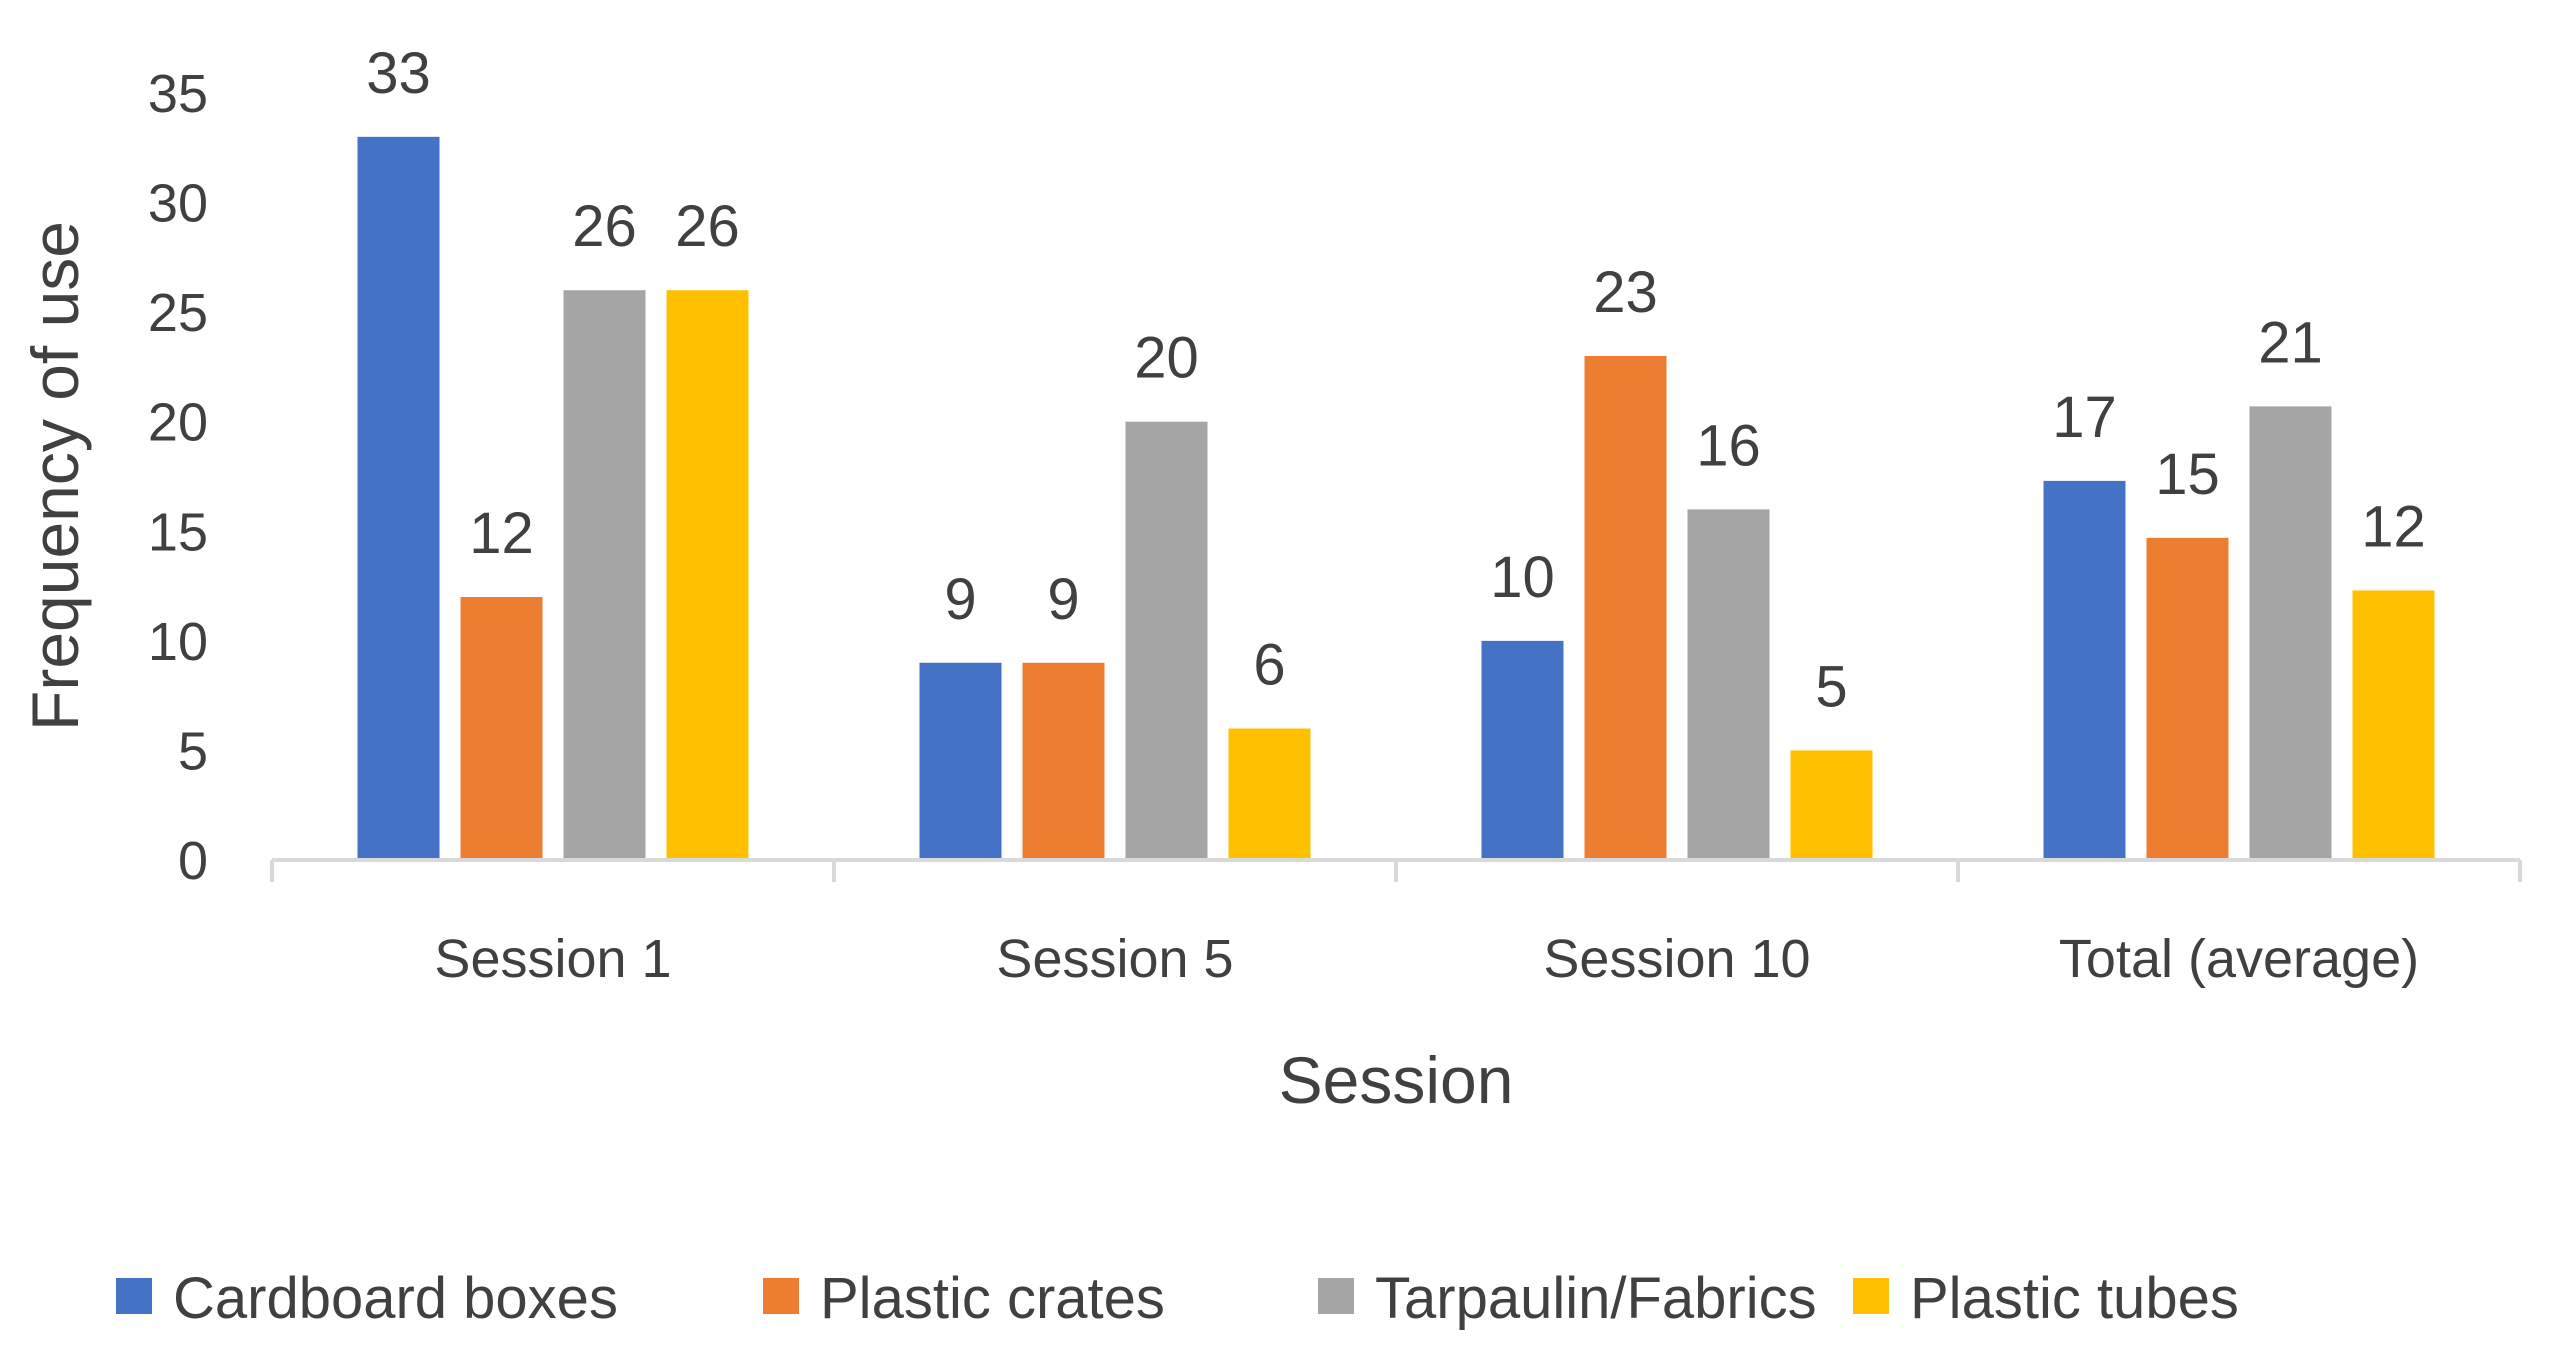 Image resolution: width=2556 pixels, height=1367 pixels. I want to click on x-axis-title: Session, so click(1396, 1080).